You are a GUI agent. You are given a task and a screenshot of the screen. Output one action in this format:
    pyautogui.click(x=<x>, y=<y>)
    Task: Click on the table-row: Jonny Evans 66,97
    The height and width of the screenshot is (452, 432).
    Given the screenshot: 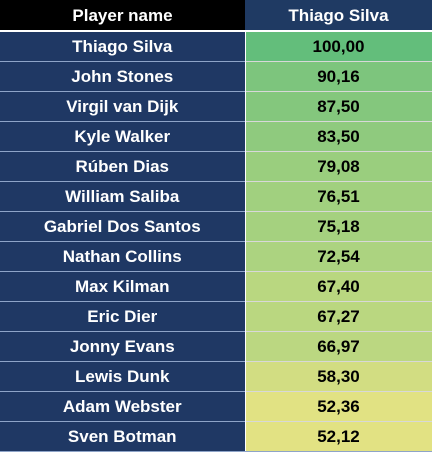 What is the action you would take?
    pyautogui.click(x=216, y=346)
    